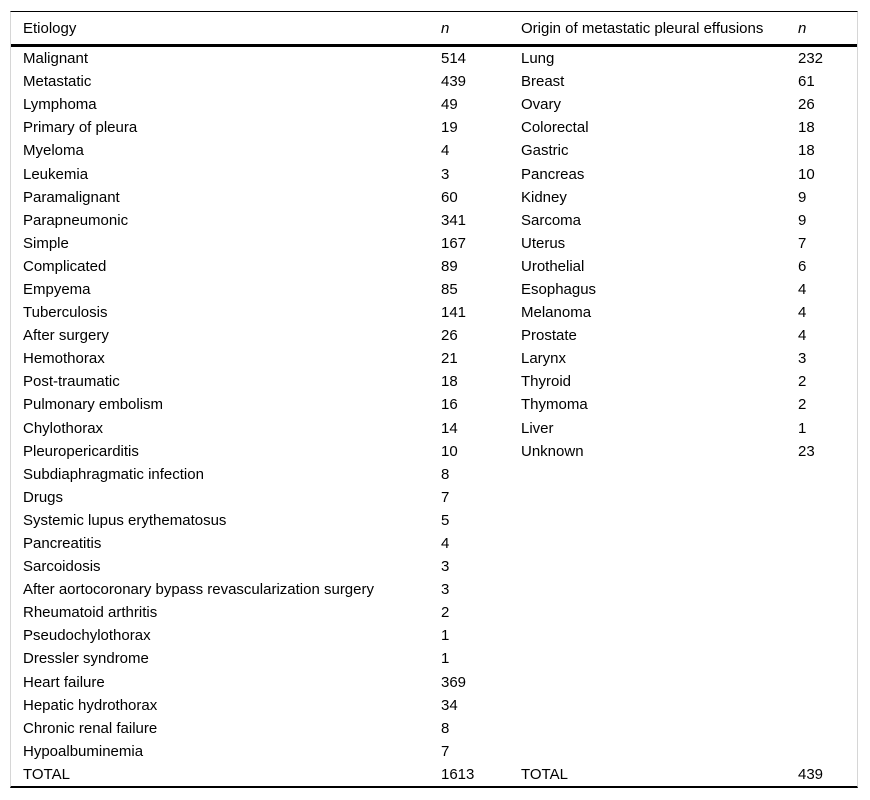 The height and width of the screenshot is (800, 870). Describe the element at coordinates (543, 82) in the screenshot. I see `origin-cell: Breast` at that location.